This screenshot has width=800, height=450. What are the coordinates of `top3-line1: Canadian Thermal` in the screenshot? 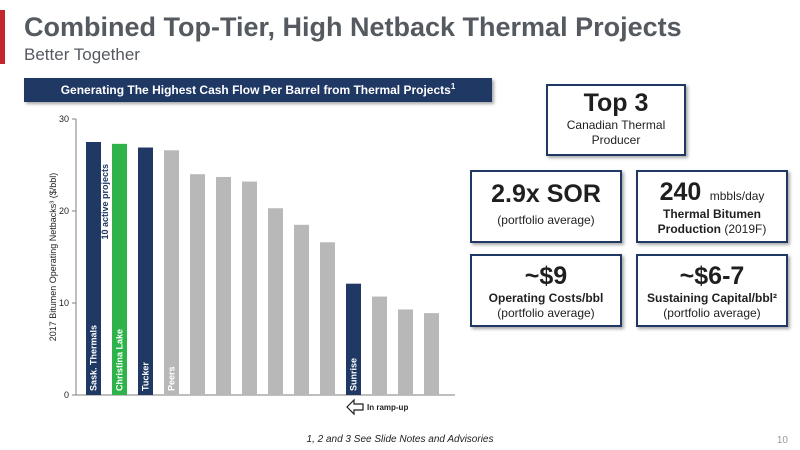 It's located at (616, 125).